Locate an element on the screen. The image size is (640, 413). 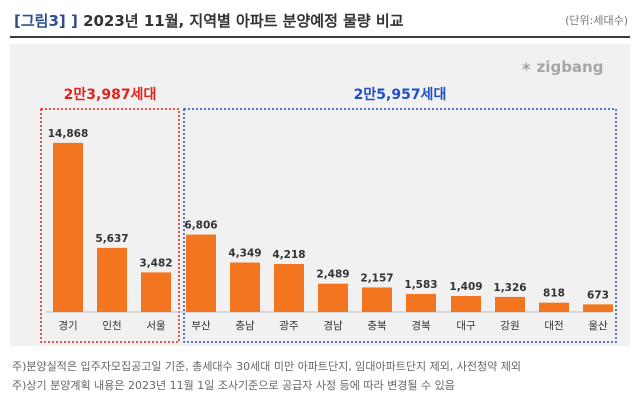
data-label-0: 14,868 is located at coordinates (68, 134).